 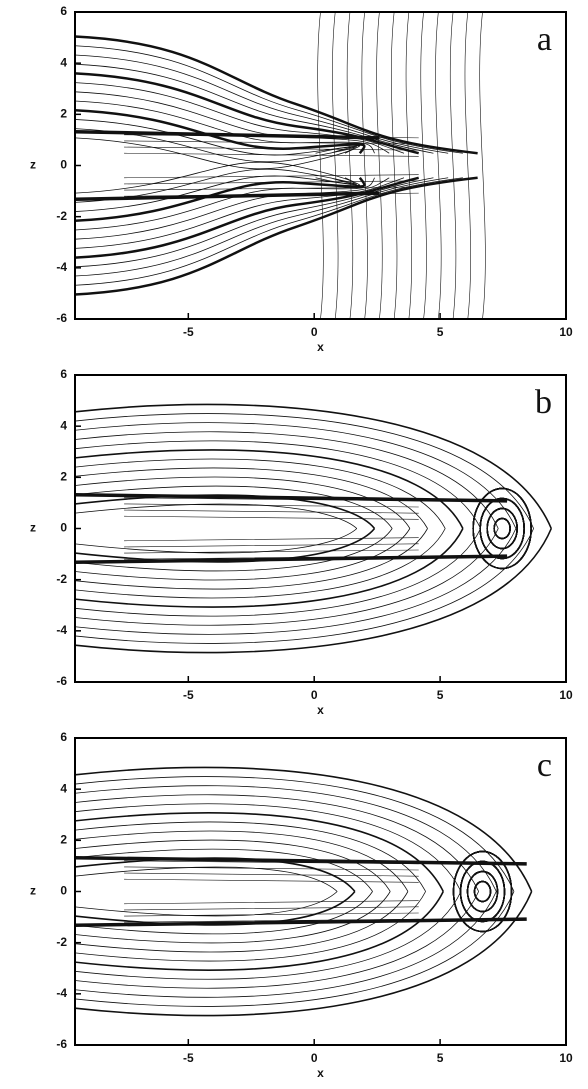 I want to click on panel-label: b, so click(x=543, y=402).